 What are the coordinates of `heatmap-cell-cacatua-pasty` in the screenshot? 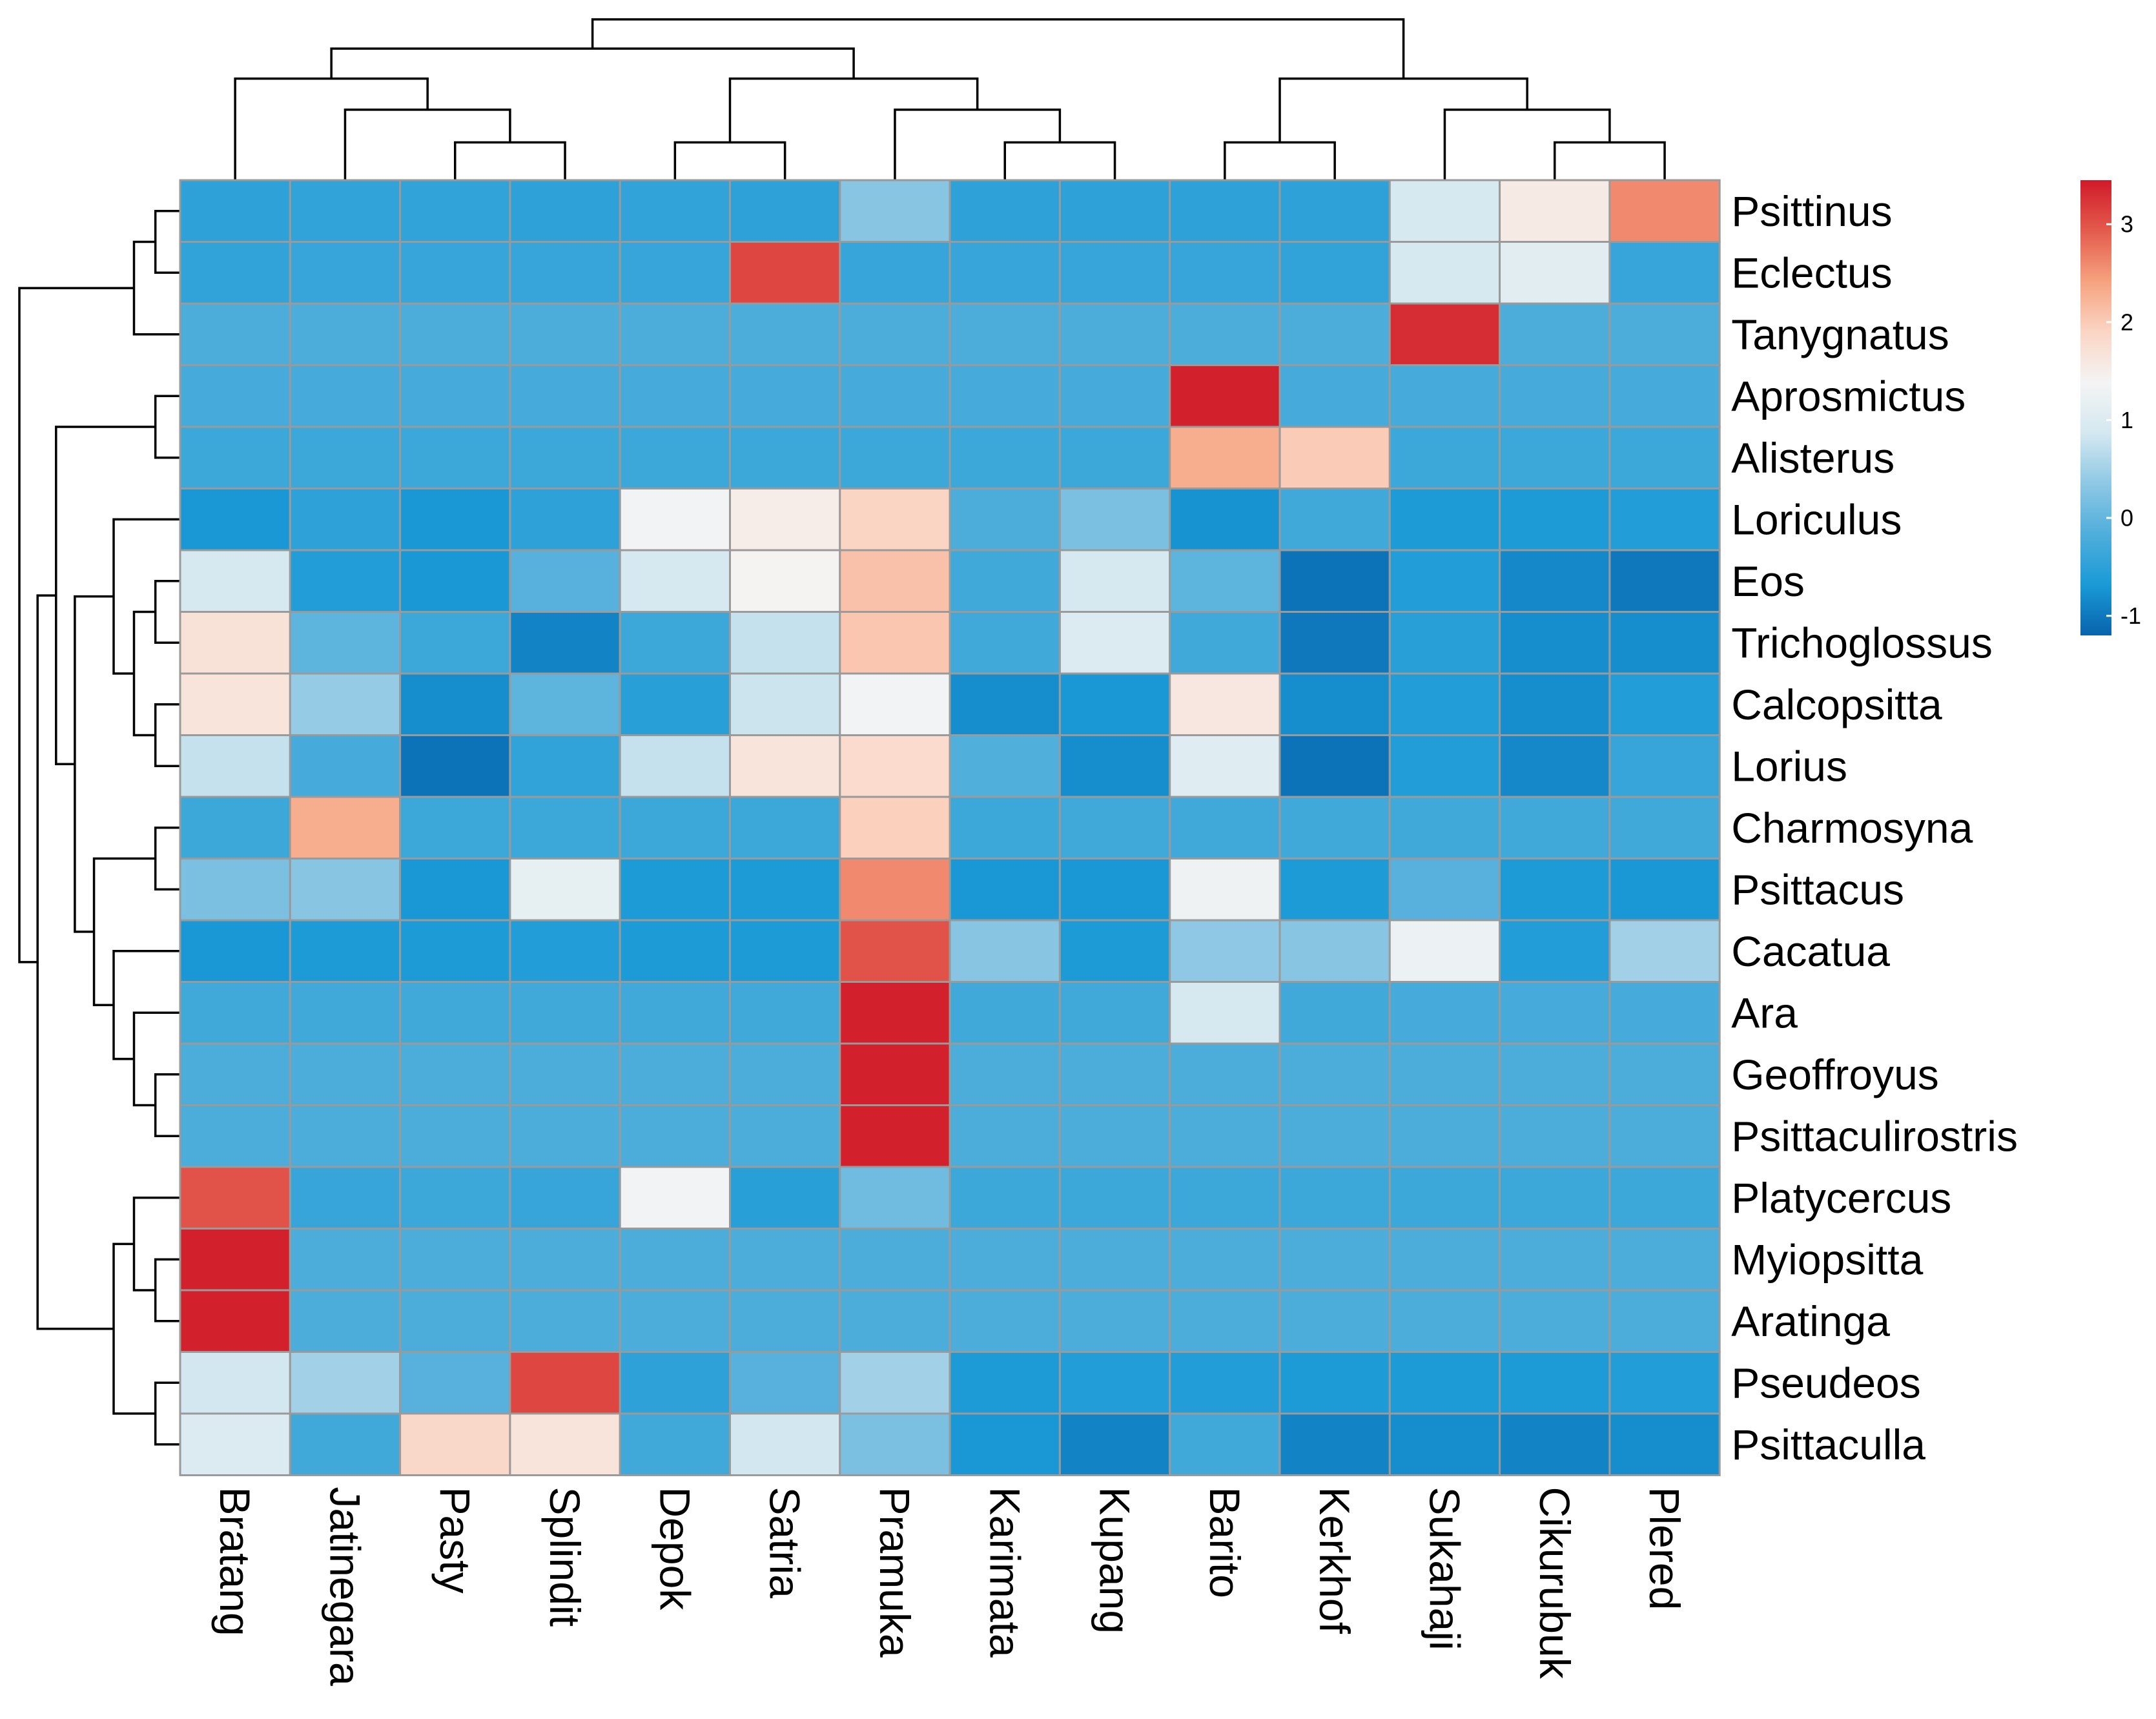 It's located at (455, 951).